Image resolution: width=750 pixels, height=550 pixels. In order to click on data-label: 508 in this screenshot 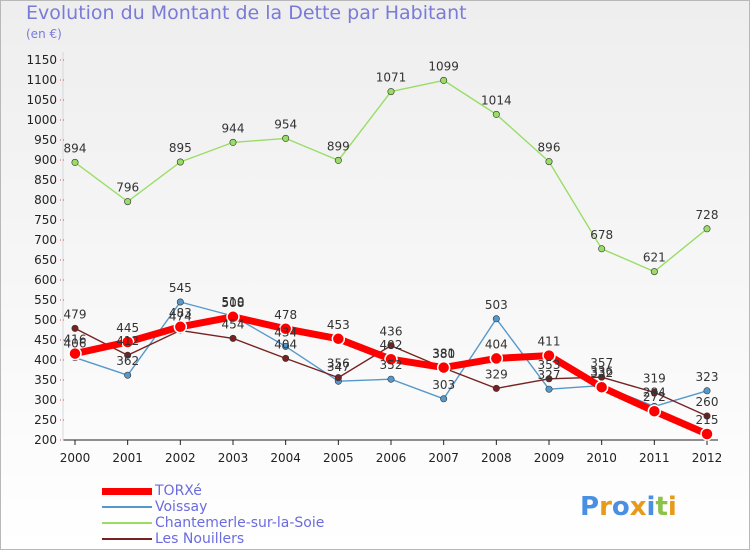, I will do `click(233, 303)`.